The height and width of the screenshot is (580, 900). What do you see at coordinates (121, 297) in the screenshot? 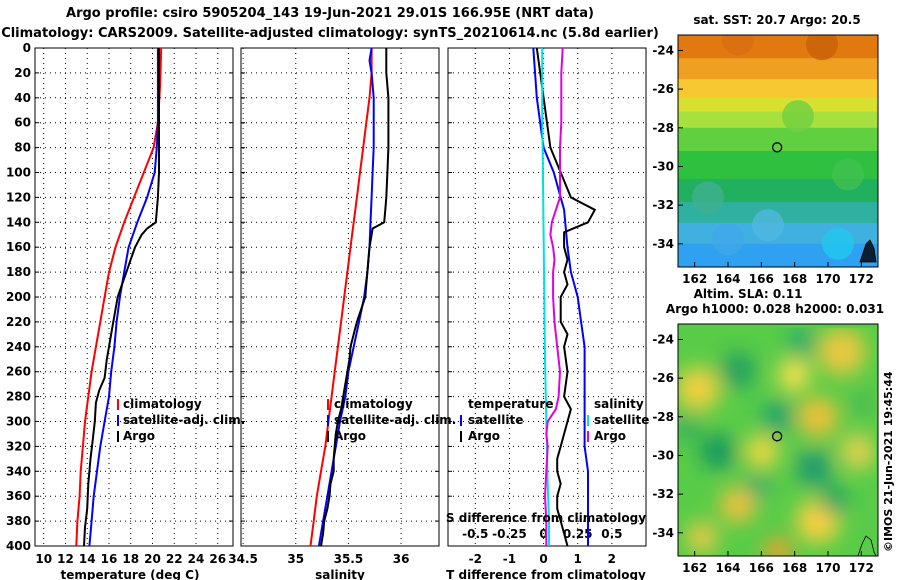
I see `series-line-argo` at bounding box center [121, 297].